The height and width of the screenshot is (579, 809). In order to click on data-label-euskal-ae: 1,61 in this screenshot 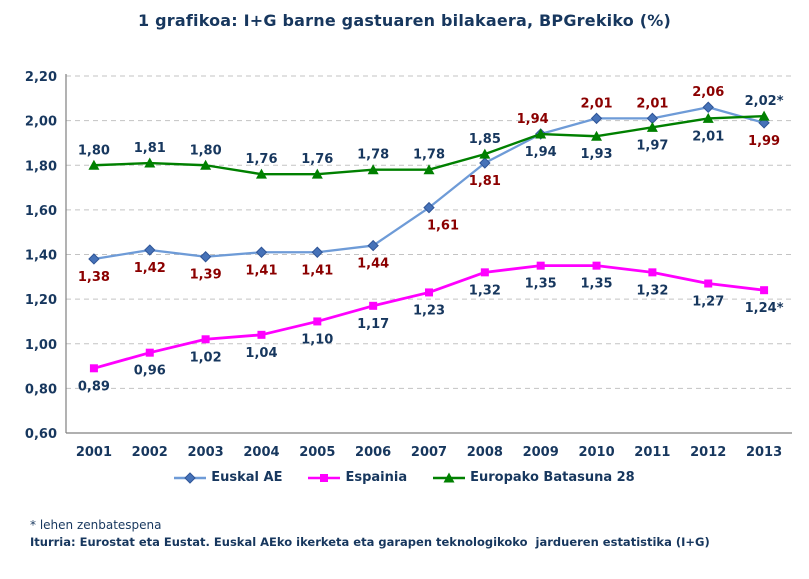, I will do `click(443, 226)`.